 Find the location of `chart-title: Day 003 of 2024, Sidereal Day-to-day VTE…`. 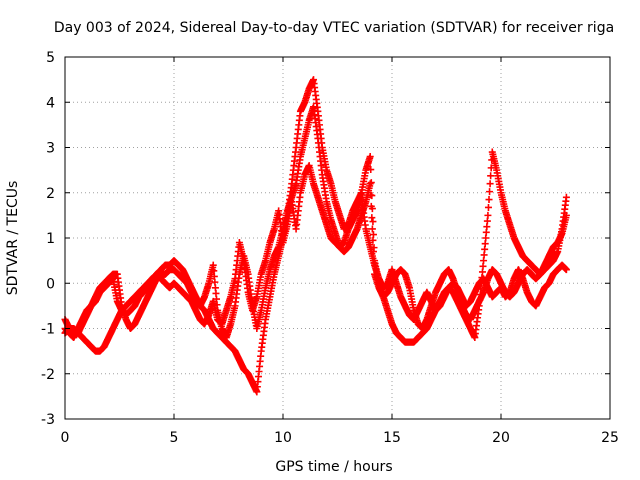

chart-title: Day 003 of 2024, Sidereal Day-to-day VTE… is located at coordinates (334, 28).